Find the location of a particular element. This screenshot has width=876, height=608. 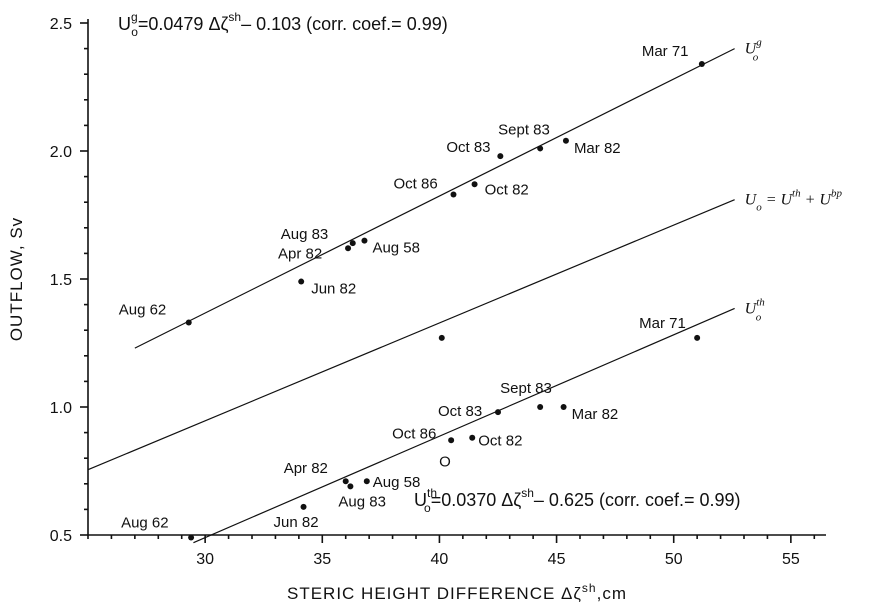

y-tick-label: 2.0 is located at coordinates (61, 152).